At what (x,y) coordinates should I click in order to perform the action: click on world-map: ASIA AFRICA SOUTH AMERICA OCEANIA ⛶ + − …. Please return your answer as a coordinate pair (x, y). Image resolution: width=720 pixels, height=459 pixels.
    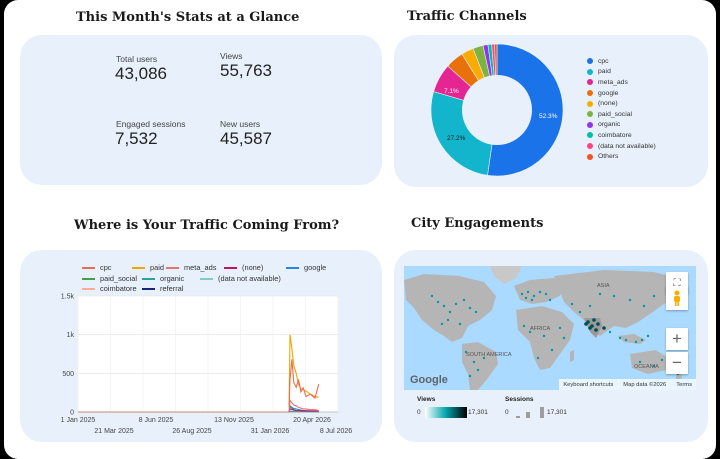
    Looking at the image, I should click on (550, 328).